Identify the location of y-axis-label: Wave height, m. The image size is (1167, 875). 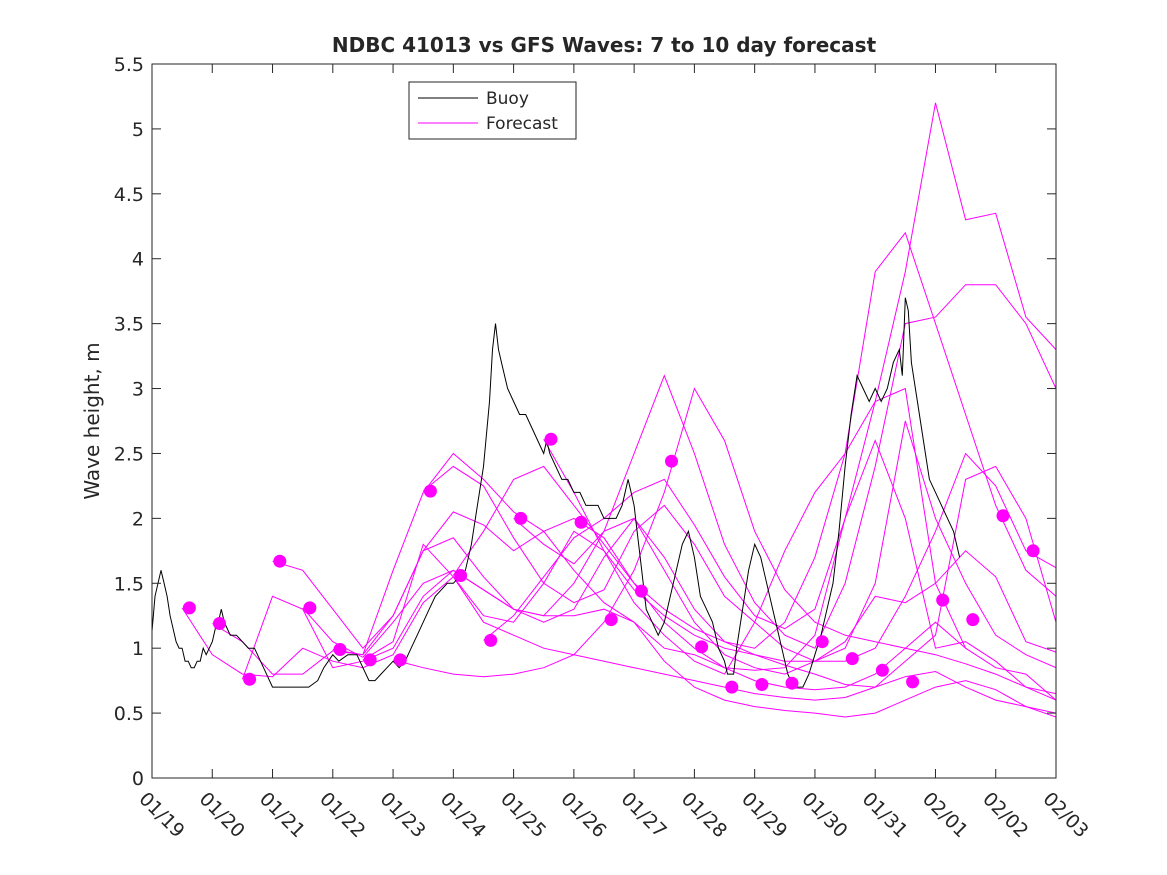
(92, 420).